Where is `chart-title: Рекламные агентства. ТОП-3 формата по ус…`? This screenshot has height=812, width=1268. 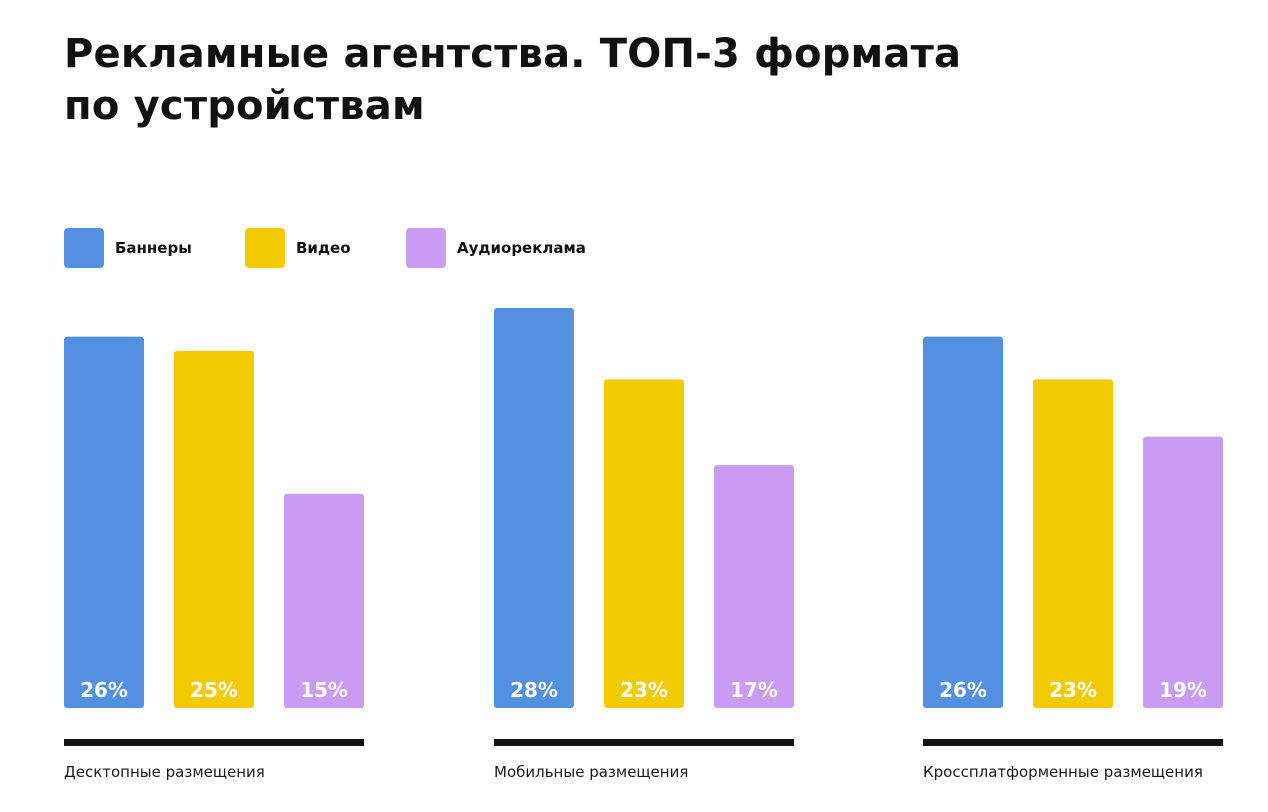 chart-title: Рекламные агентства. ТОП-3 формата по ус… is located at coordinates (564, 80).